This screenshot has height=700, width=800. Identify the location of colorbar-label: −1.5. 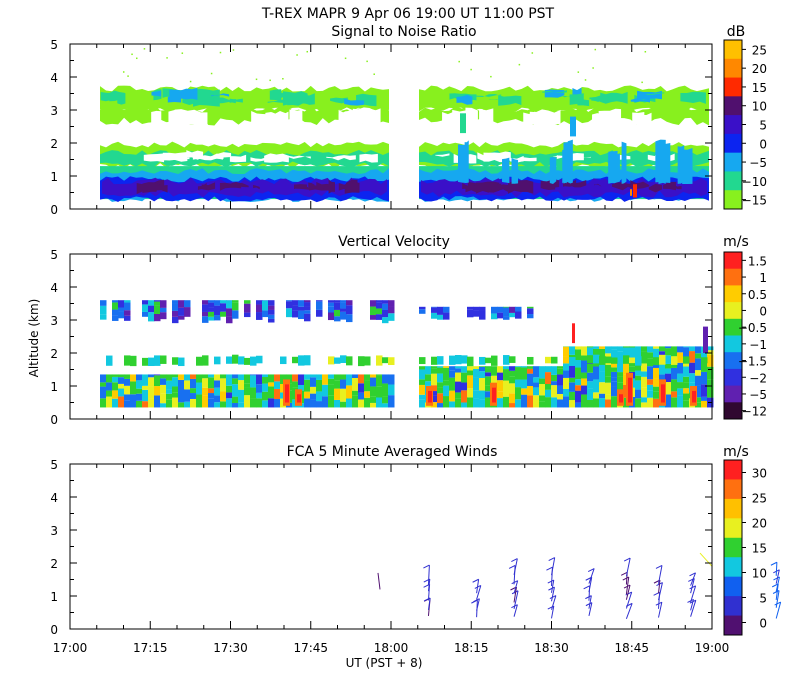
(752, 362).